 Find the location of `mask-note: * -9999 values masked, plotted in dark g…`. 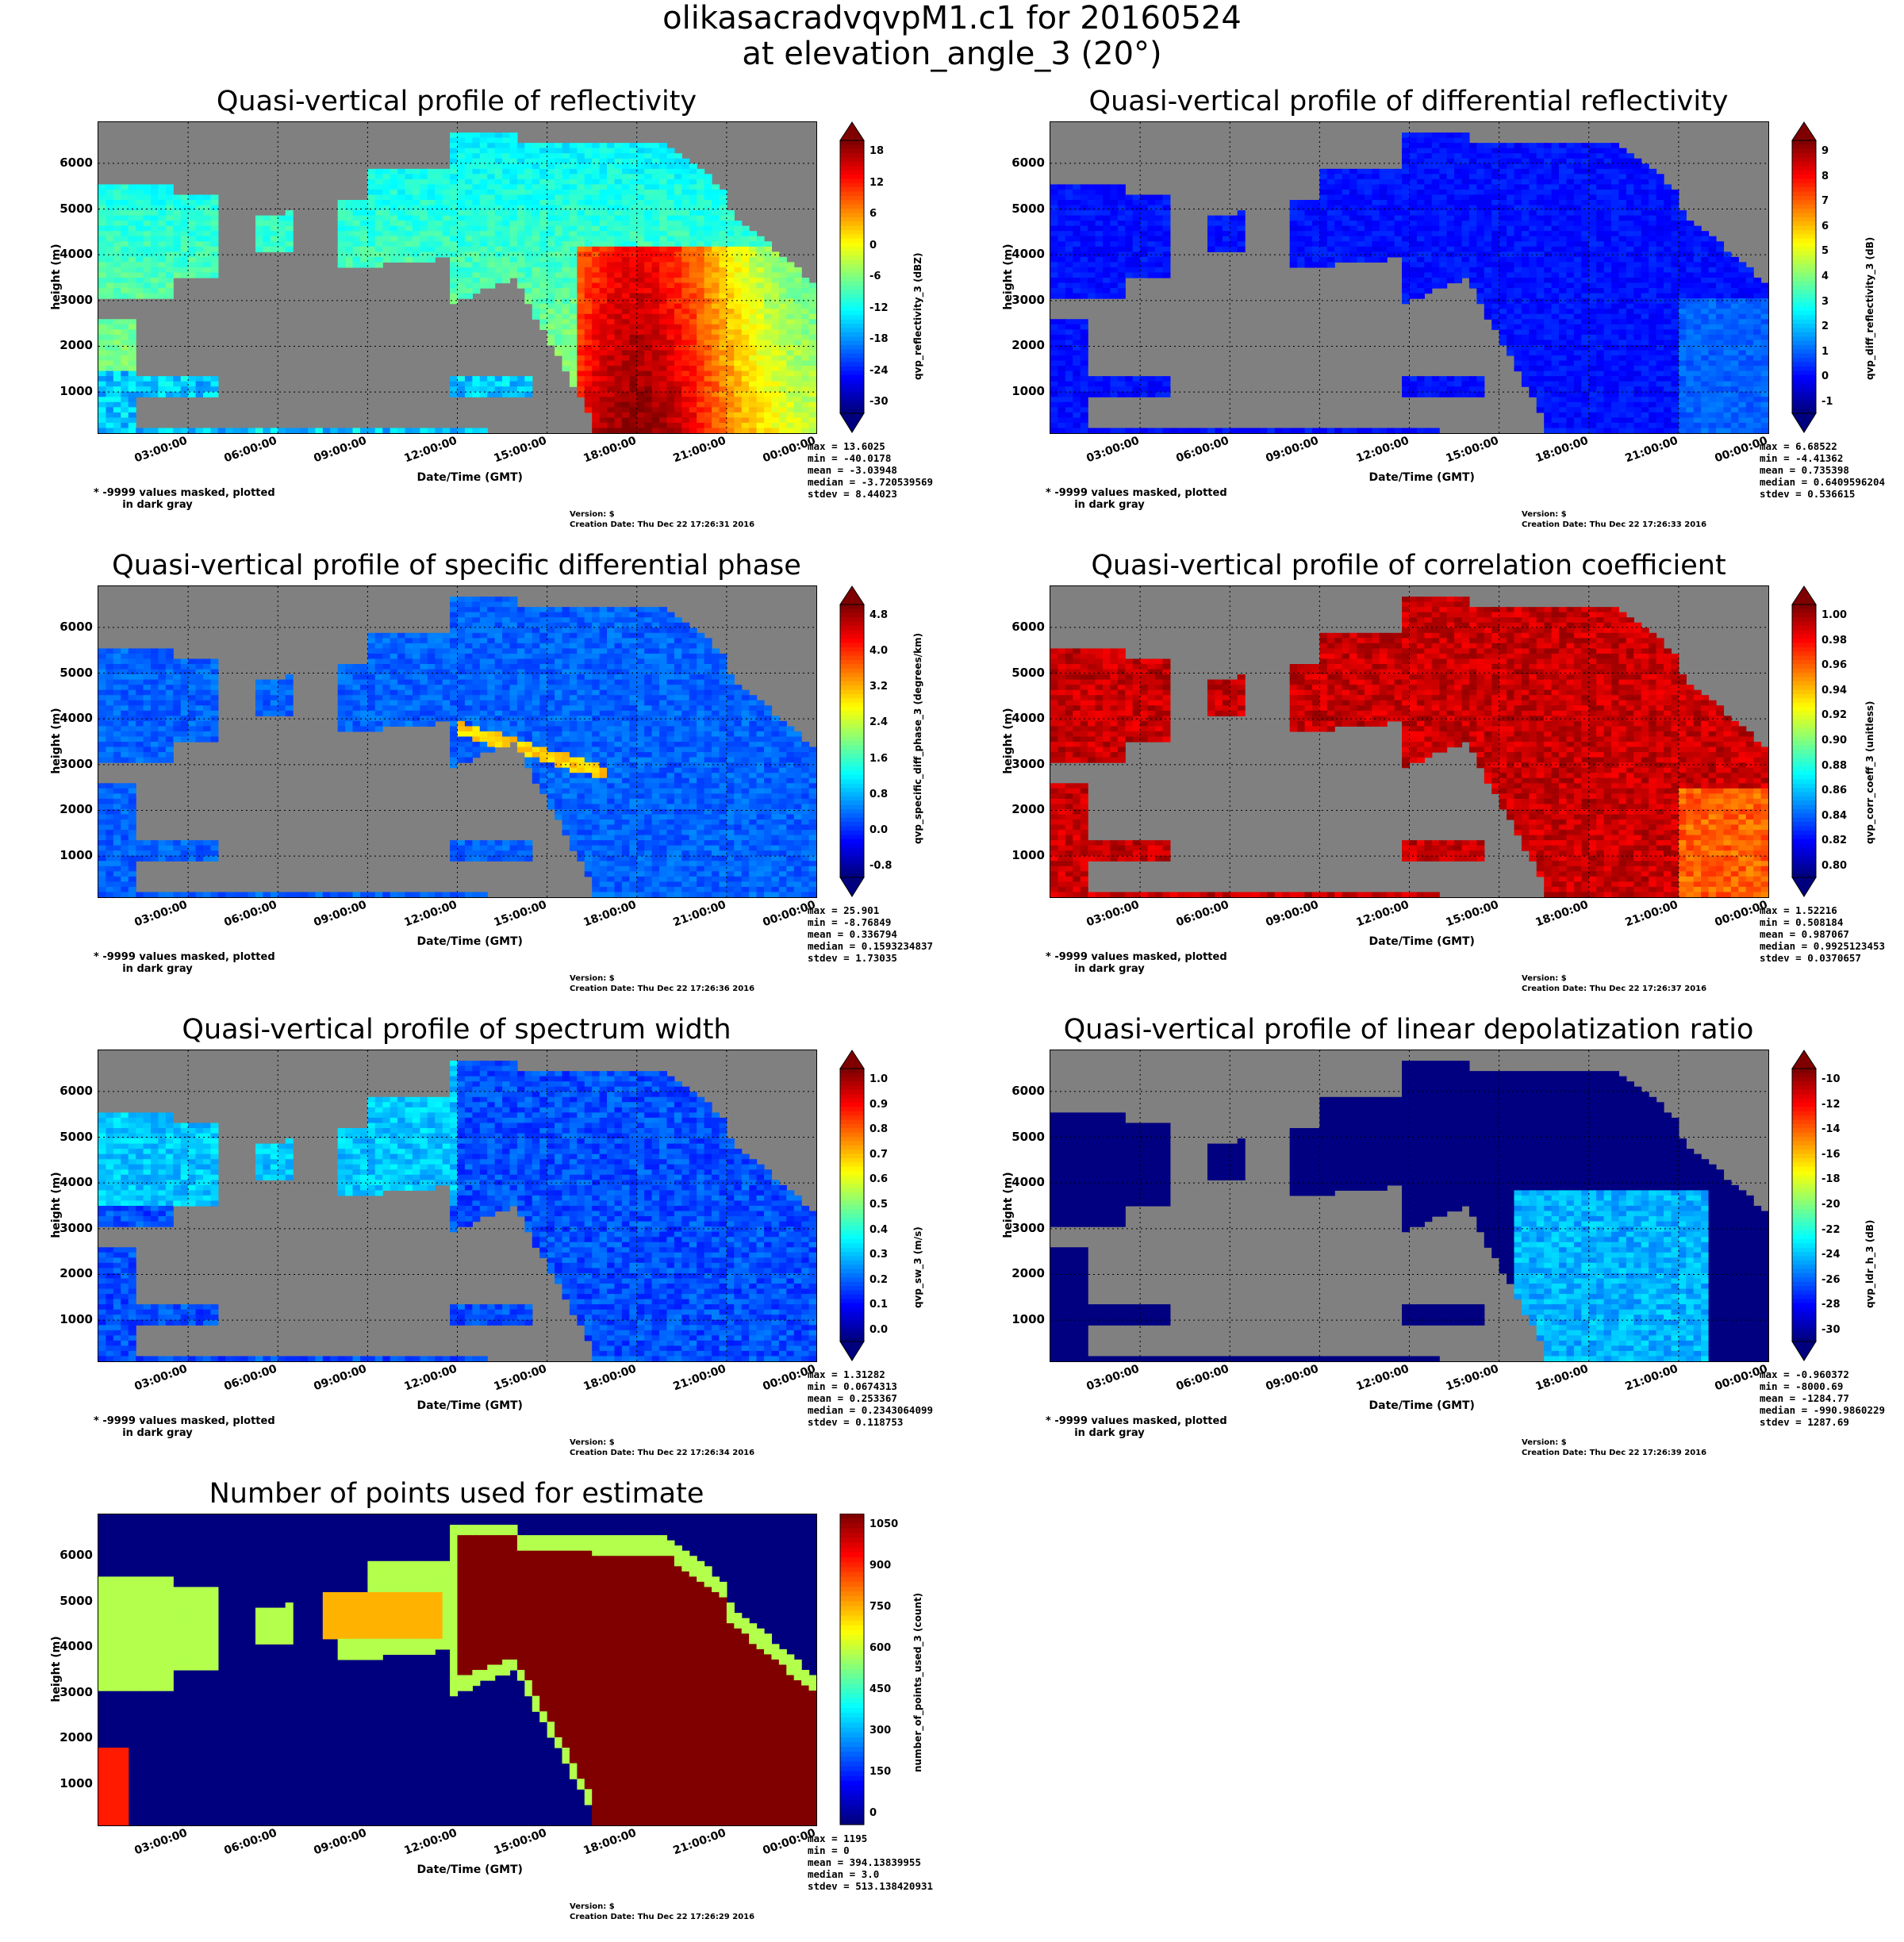

mask-note: * -9999 values masked, plotted in dark g… is located at coordinates (184, 499).